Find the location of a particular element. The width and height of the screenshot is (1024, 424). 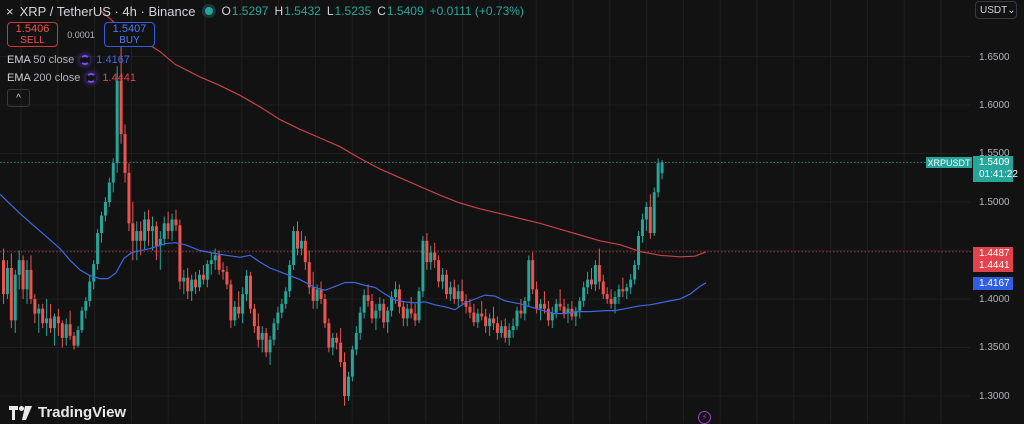

ema200-price-b: 1.4441 is located at coordinates (994, 265).